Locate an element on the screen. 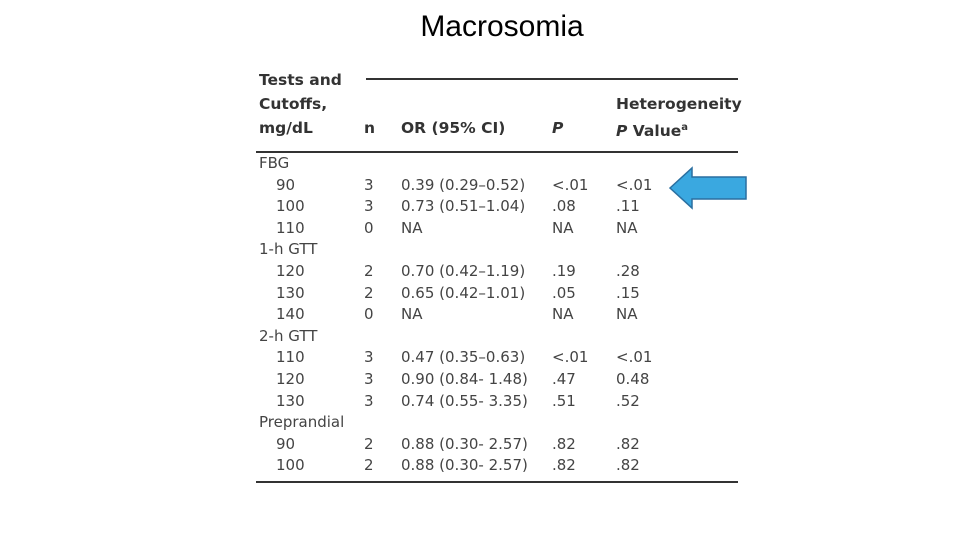 Image resolution: width=960 pixels, height=540 pixels. heterogeneity-p-cell: 0.48 is located at coordinates (633, 379).